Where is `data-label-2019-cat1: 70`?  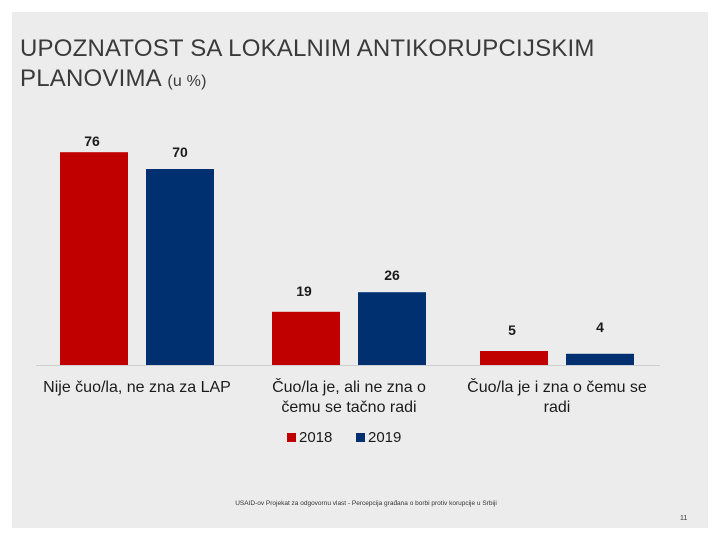
data-label-2019-cat1: 70 is located at coordinates (180, 152).